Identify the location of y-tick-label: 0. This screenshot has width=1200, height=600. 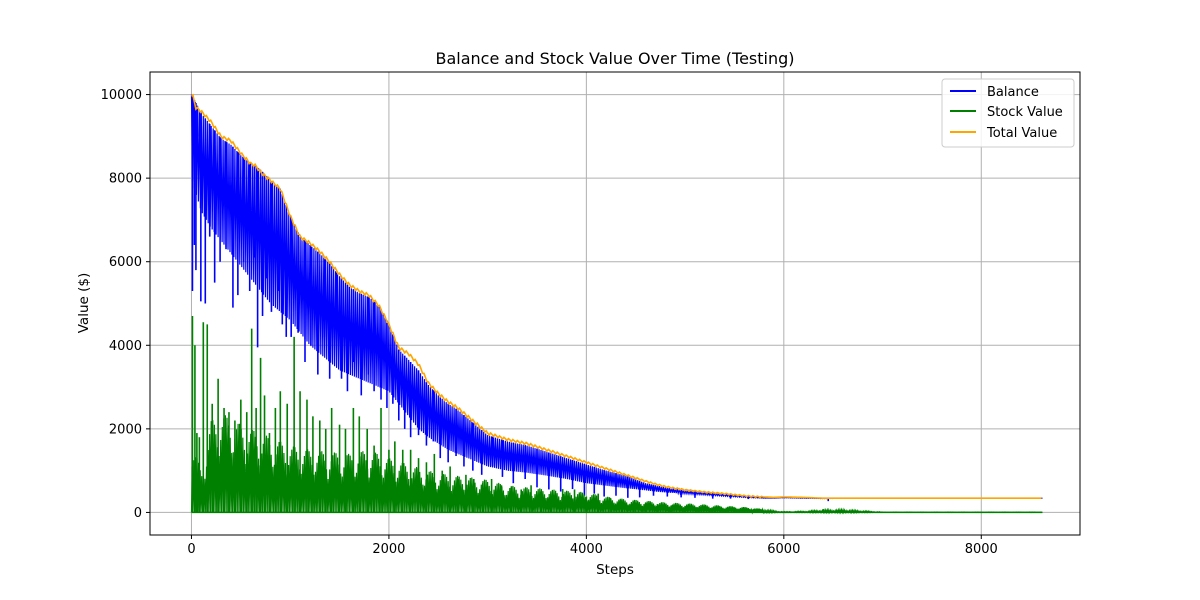
(138, 513).